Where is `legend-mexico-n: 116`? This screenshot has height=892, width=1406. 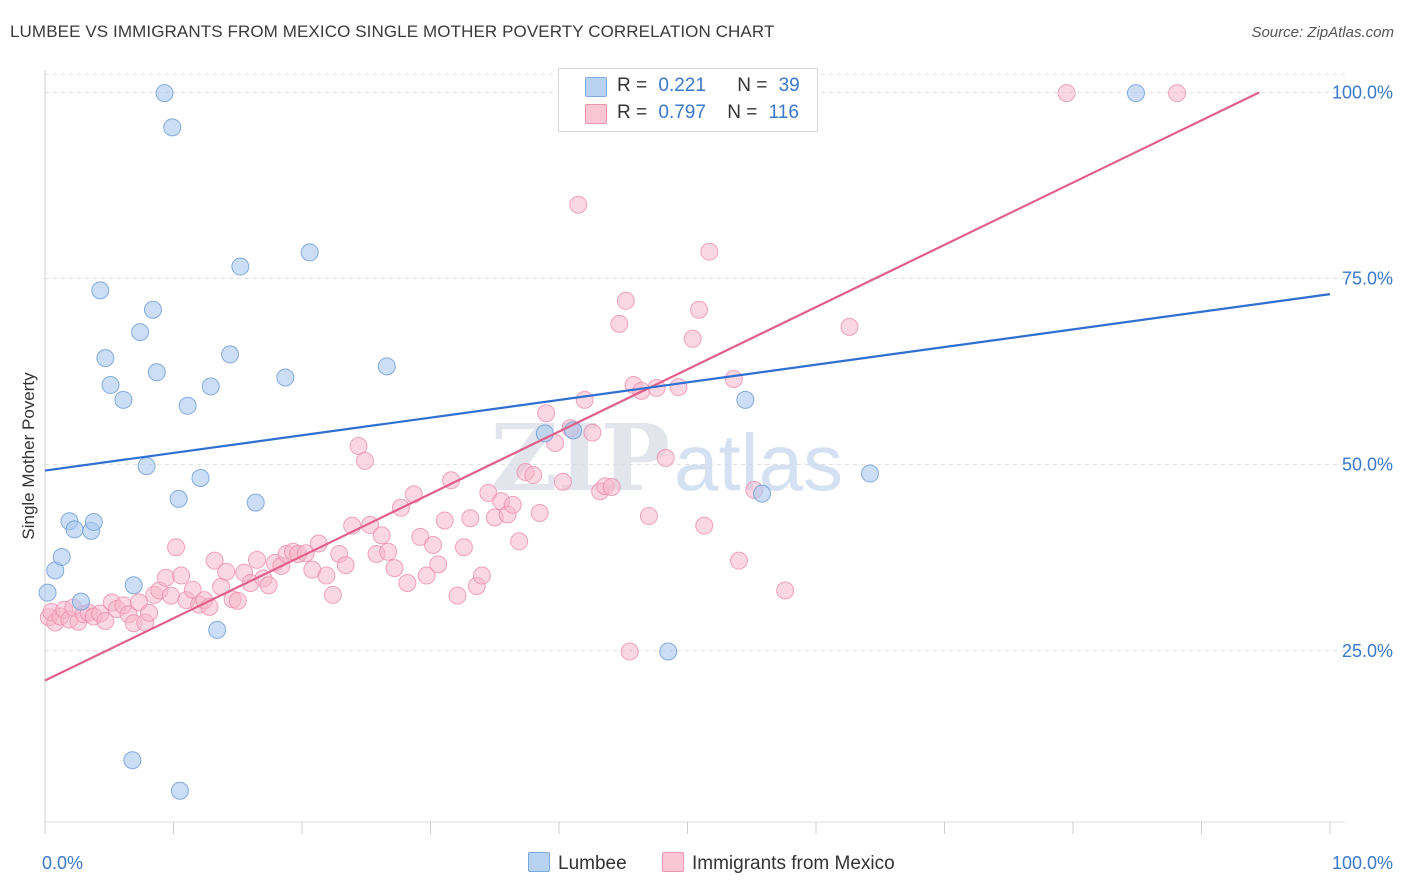
legend-mexico-n: 116 is located at coordinates (783, 112).